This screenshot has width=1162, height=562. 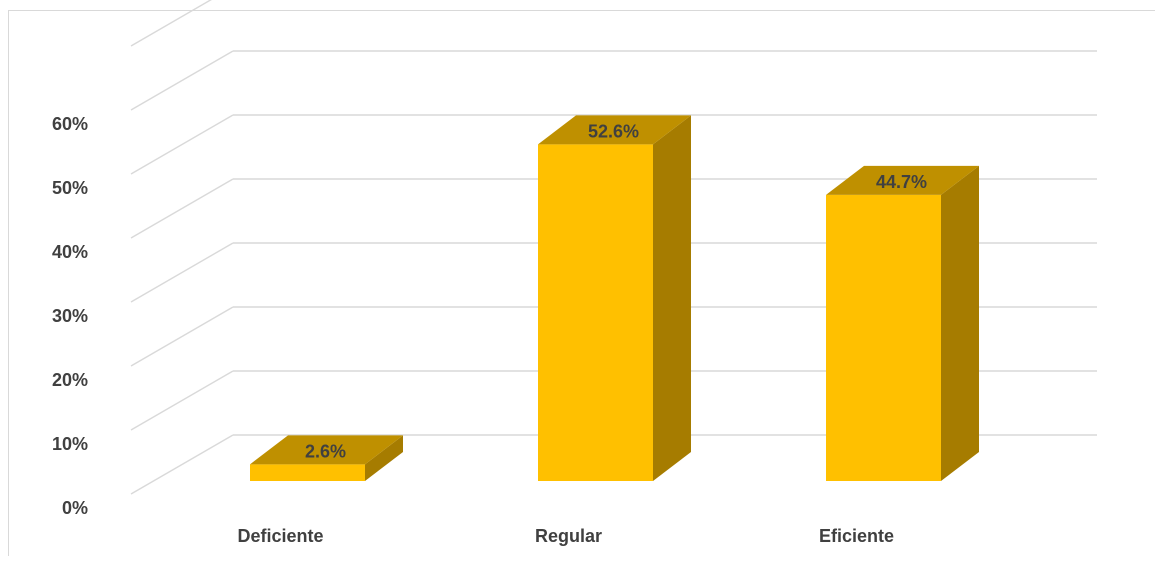 I want to click on y-tick-label: 50%, so click(x=70, y=188).